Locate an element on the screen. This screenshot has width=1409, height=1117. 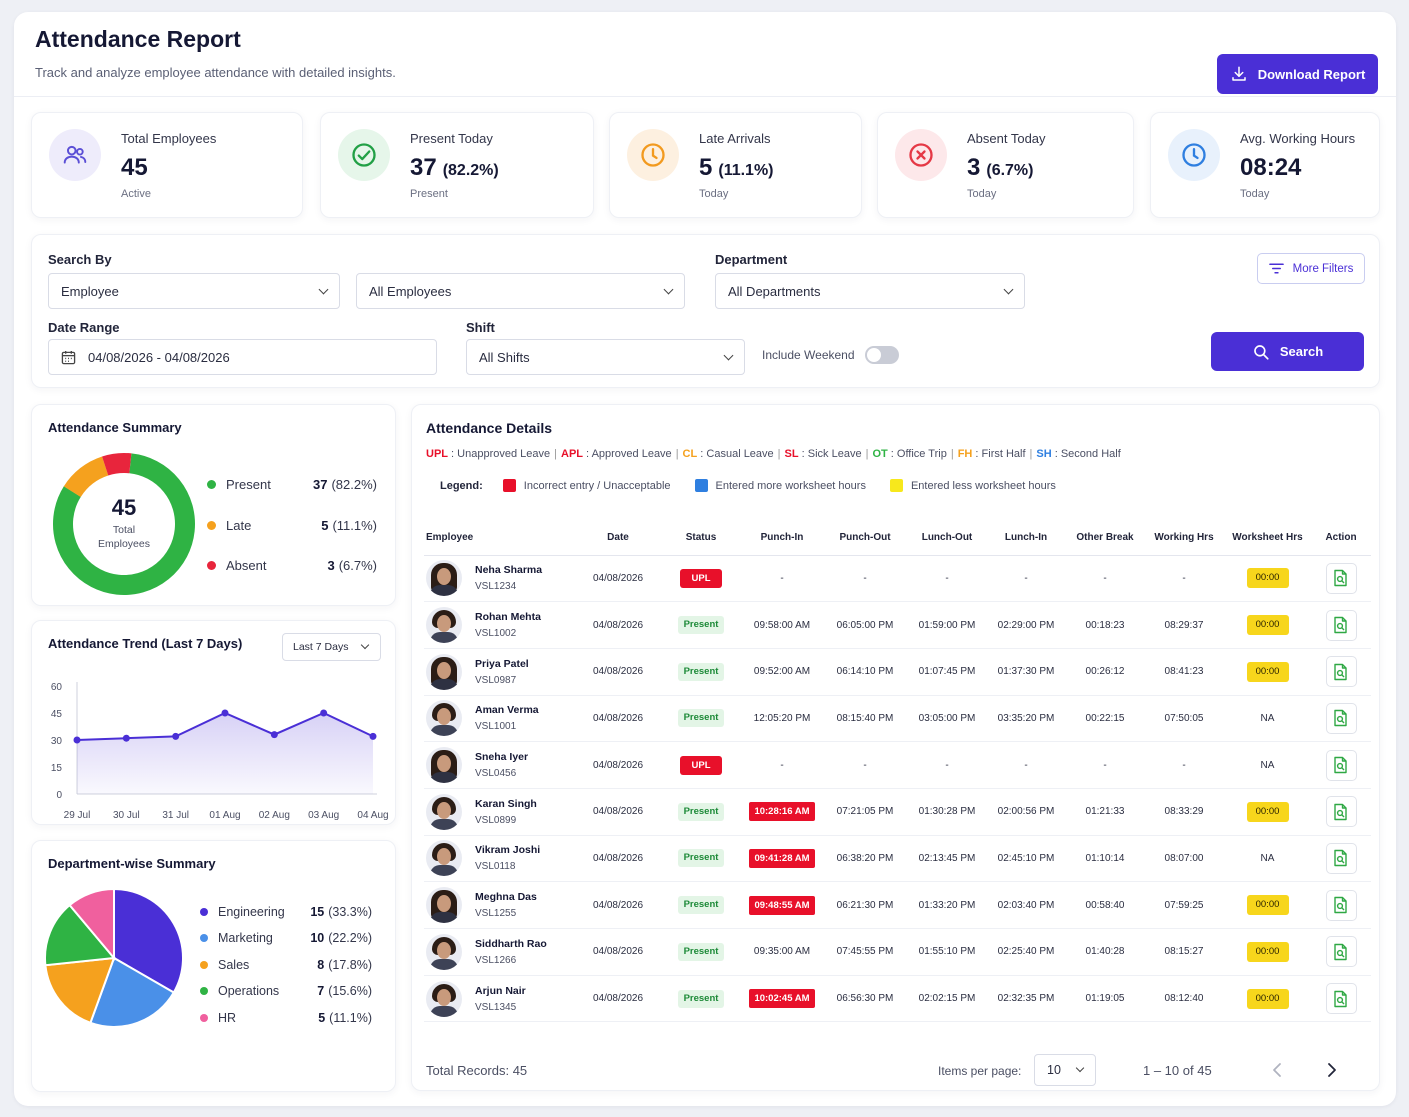
punch-in-value: 09:58:00 AM is located at coordinates (782, 625).